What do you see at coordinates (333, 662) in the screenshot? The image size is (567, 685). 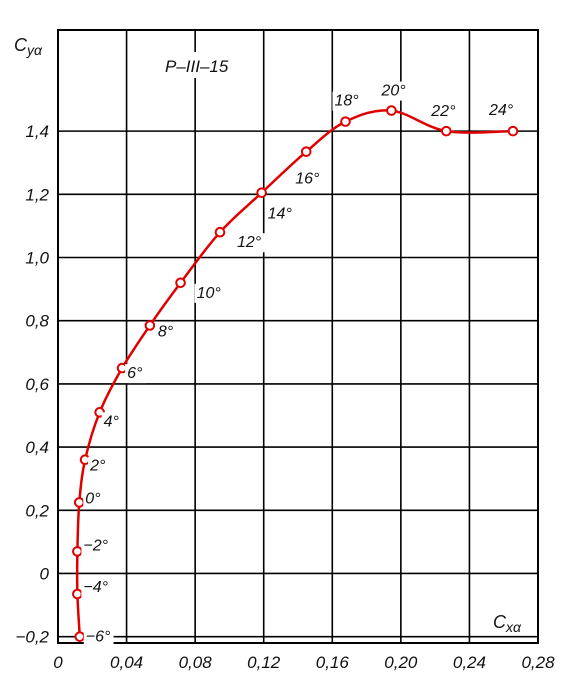 I see `x-tick-label: 0,16` at bounding box center [333, 662].